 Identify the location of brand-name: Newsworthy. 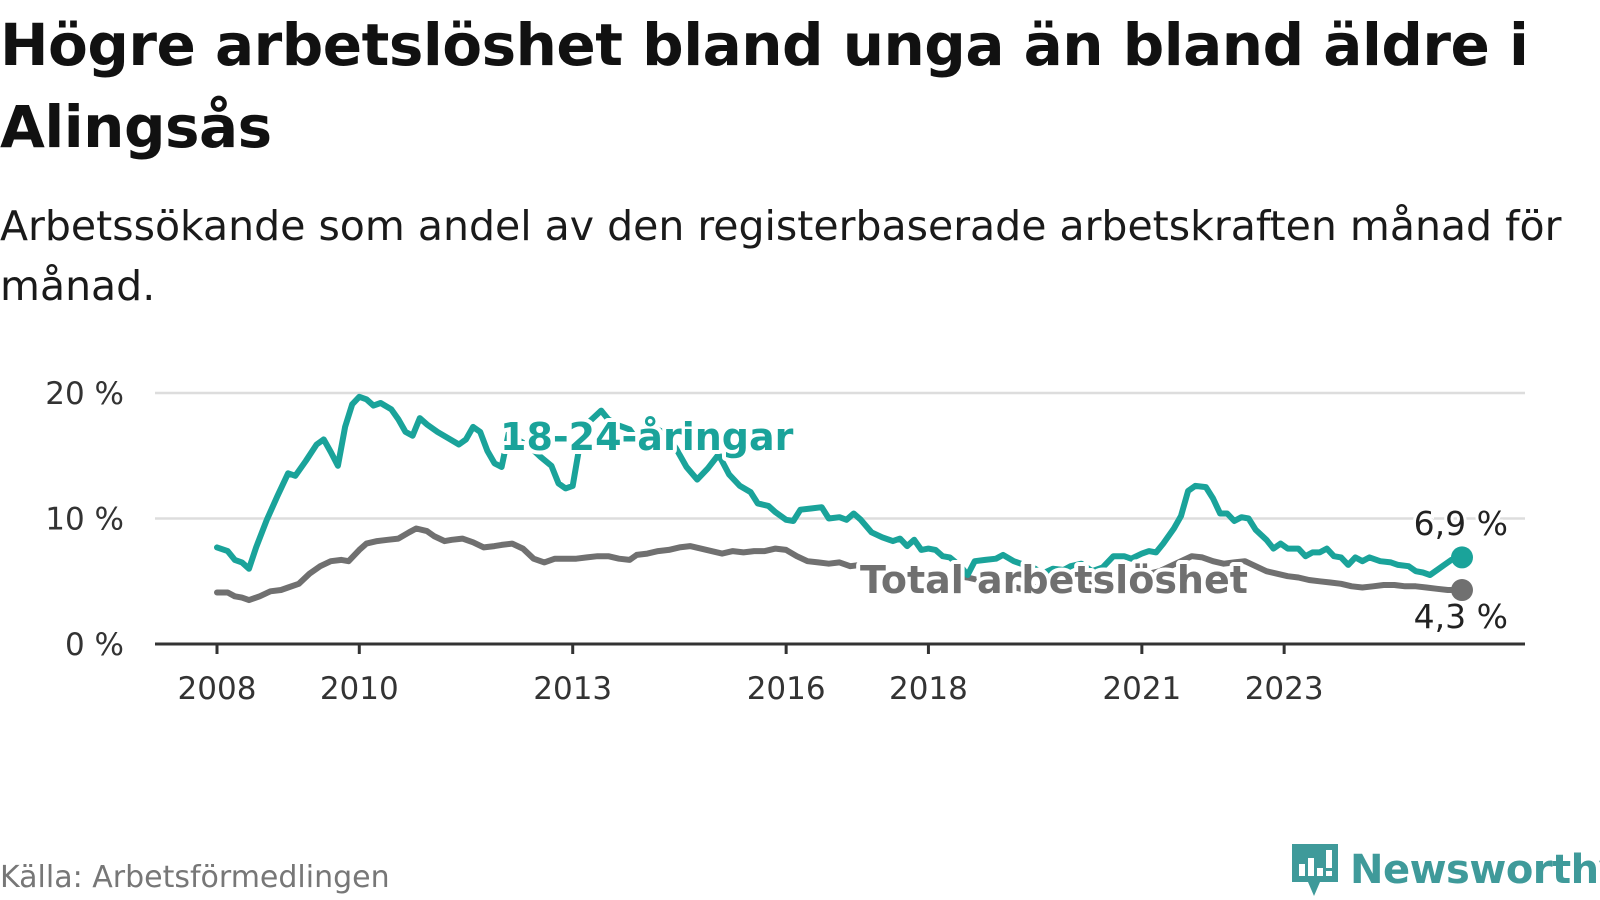
(1475, 870).